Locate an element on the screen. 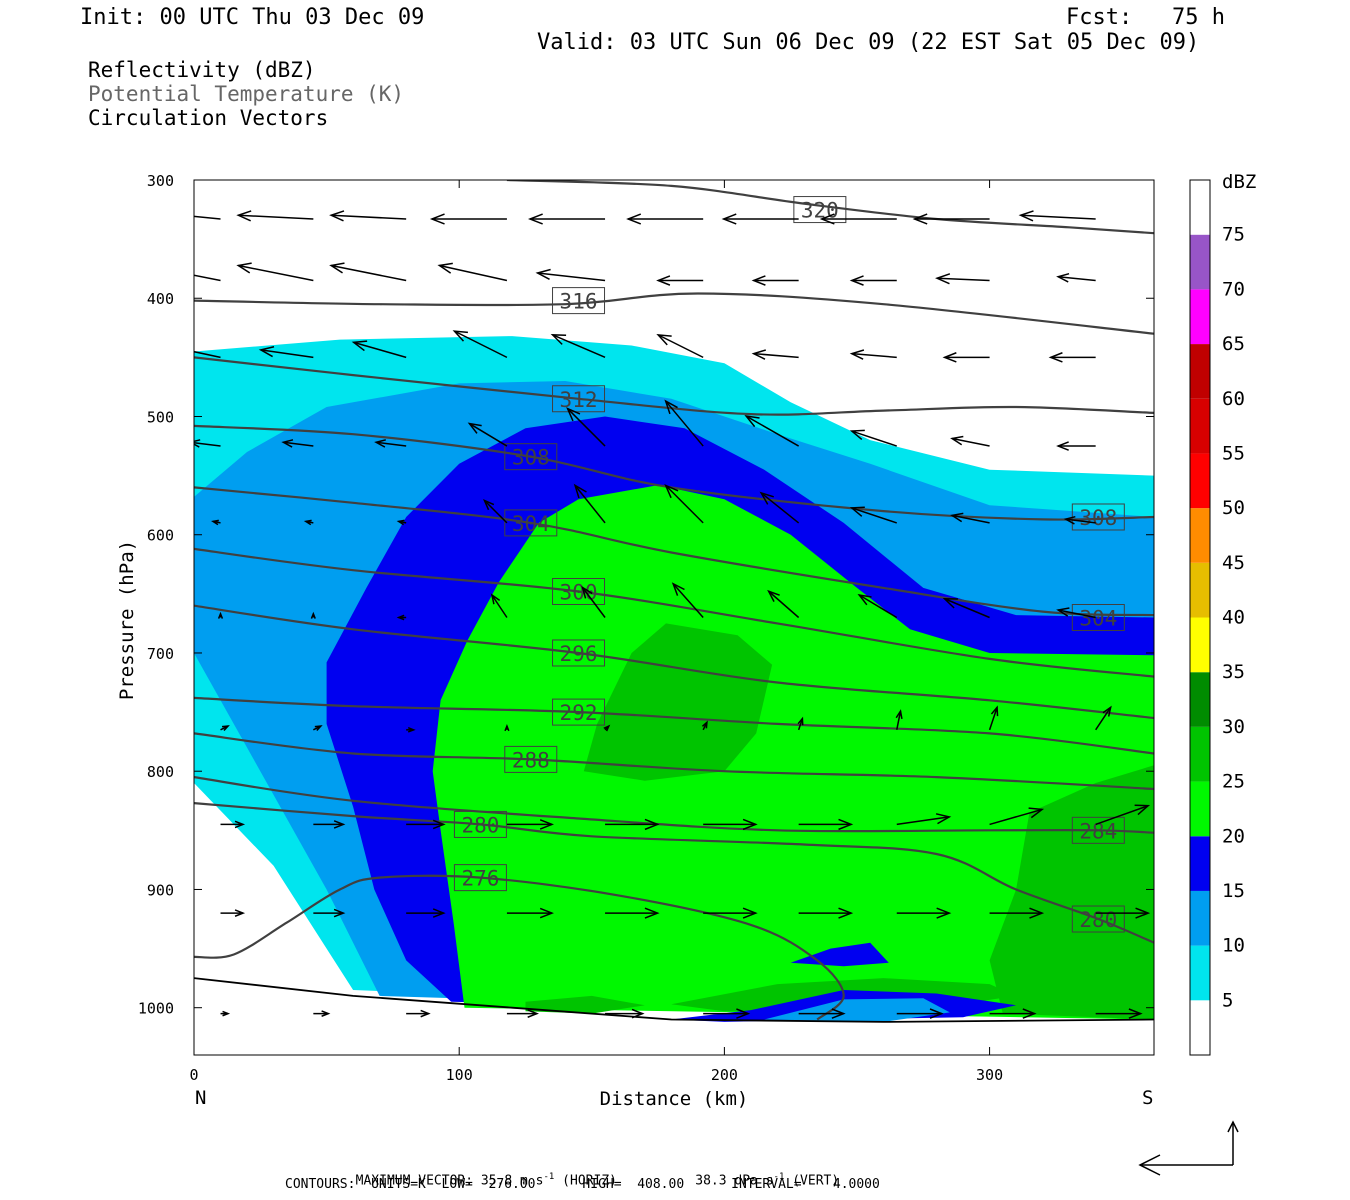 The height and width of the screenshot is (1200, 1350). init-time: Init: 00 UTC Thu 03 Dec 09 is located at coordinates (252, 17).